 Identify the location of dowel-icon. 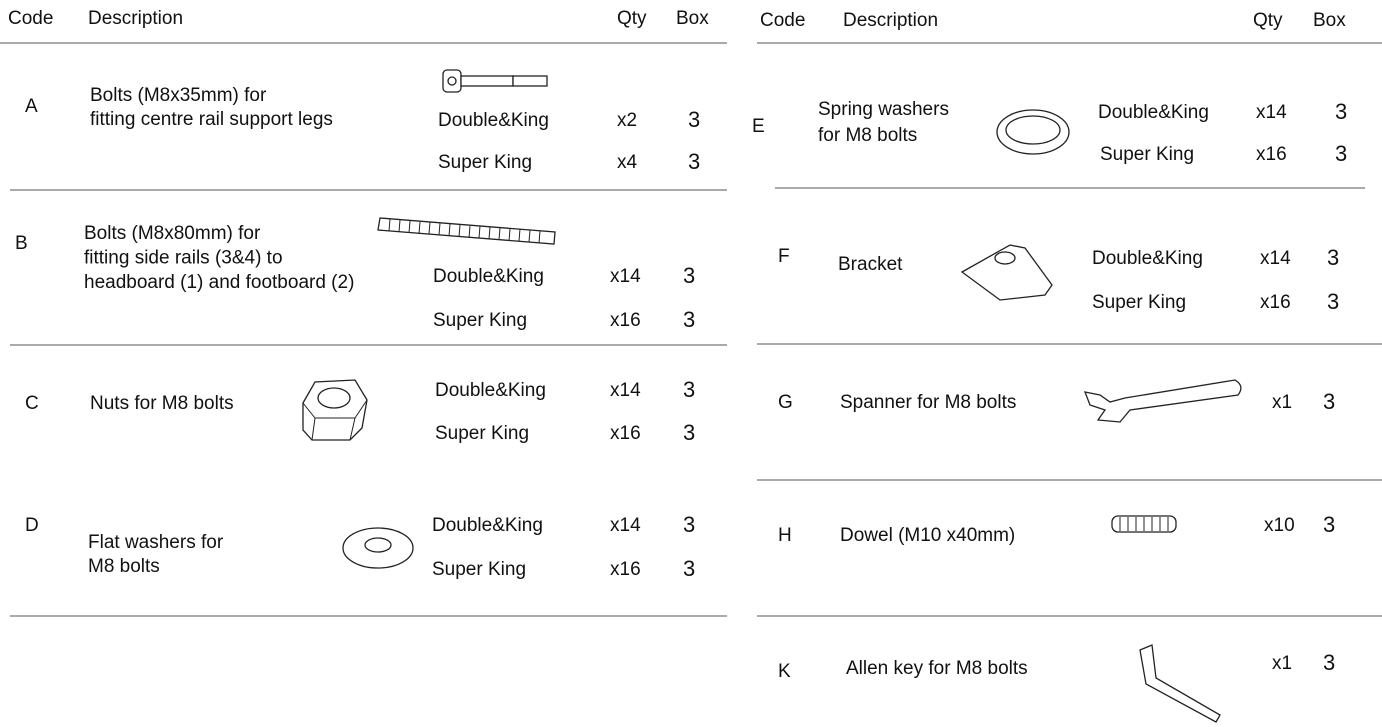
(1144, 524).